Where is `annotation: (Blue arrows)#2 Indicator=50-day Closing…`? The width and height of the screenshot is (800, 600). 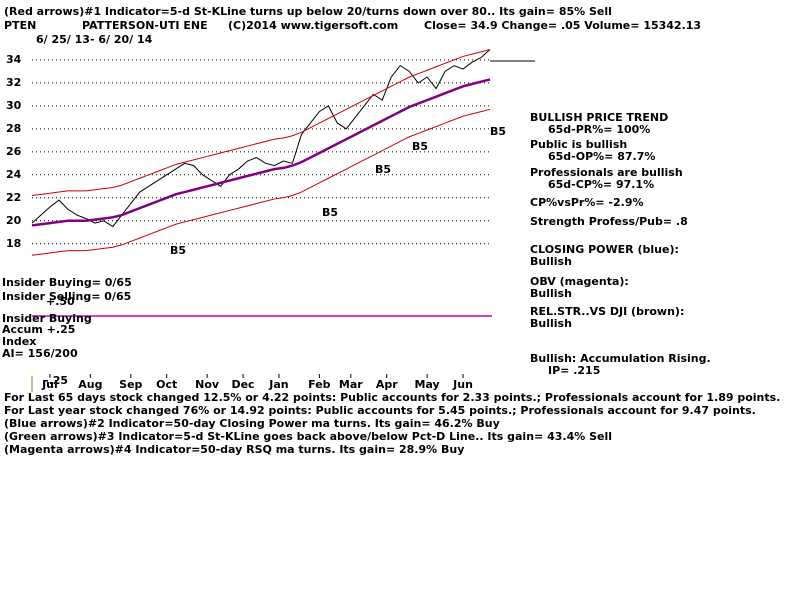
annotation: (Blue arrows)#2 Indicator=50-day Closing… is located at coordinates (252, 423).